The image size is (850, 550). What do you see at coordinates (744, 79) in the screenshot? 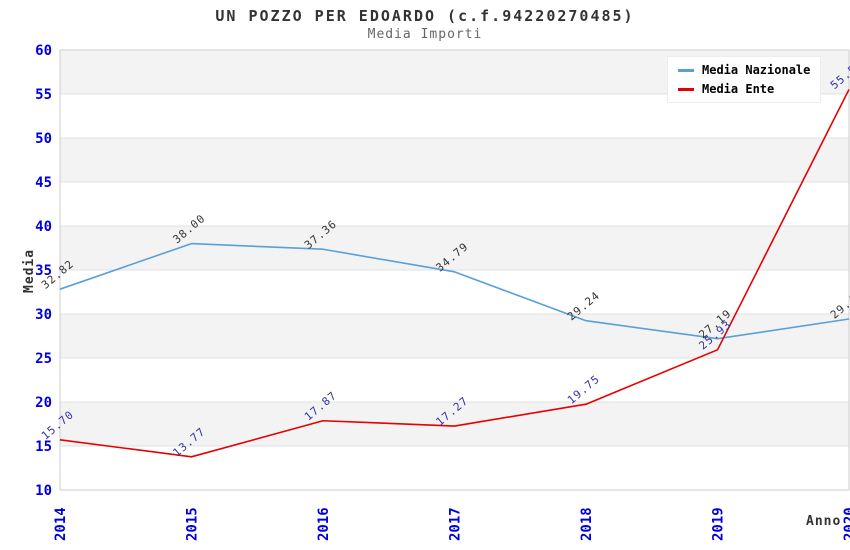
I see `legend: Media Nazionale Media Ente` at bounding box center [744, 79].